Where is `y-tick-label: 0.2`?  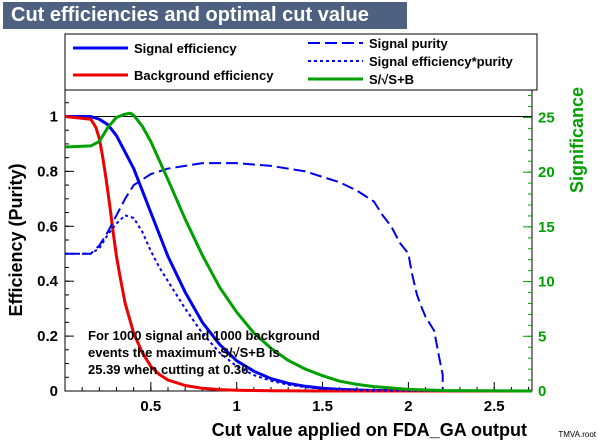 y-tick-label: 0.2 is located at coordinates (47, 336).